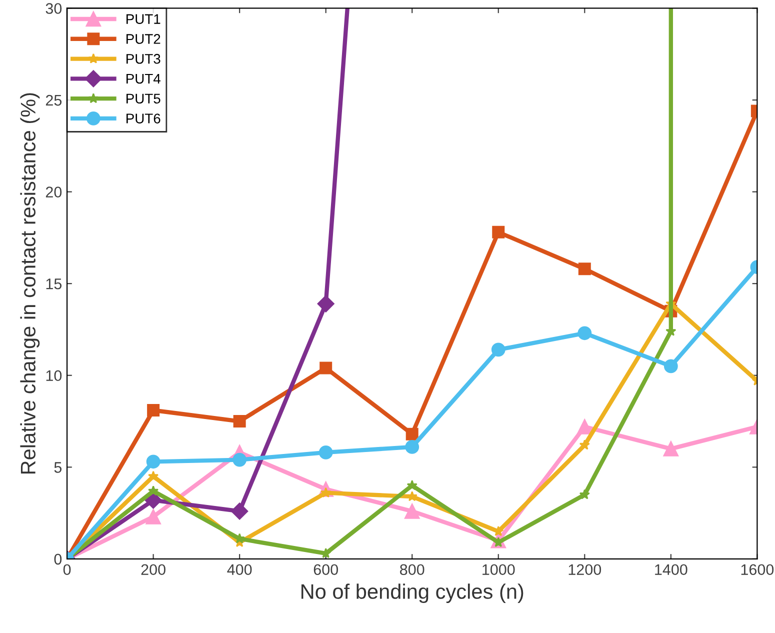 This screenshot has height=633, width=775. Describe the element at coordinates (412, 570) in the screenshot. I see `x-tick-label: 800` at that location.